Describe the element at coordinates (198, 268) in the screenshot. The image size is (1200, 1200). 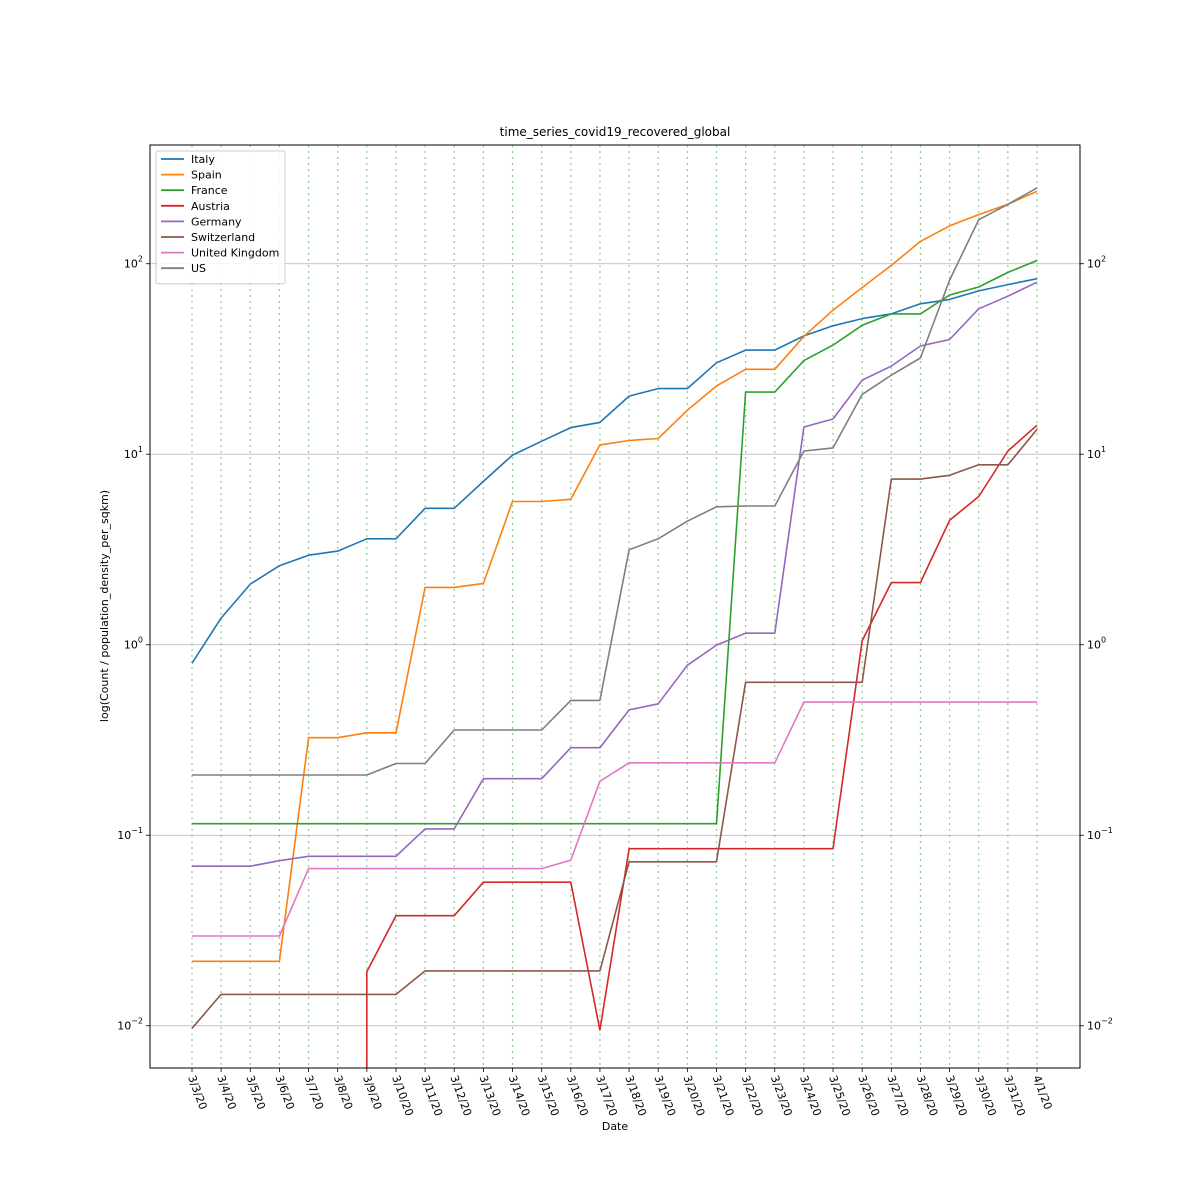
I see `legend-label: US` at that location.